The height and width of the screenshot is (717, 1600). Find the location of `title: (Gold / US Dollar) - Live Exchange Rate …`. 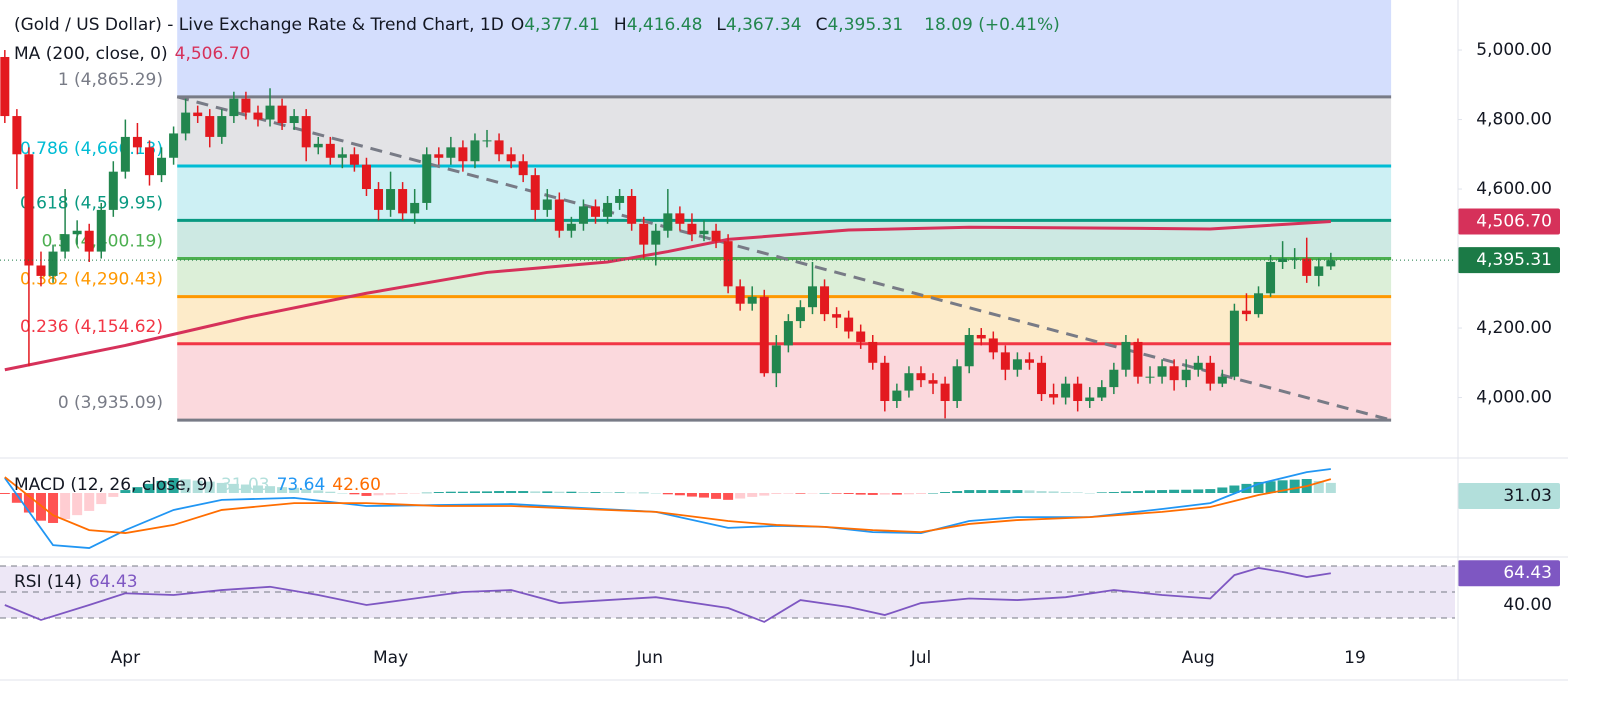

title: (Gold / US Dollar) - Live Exchange Rate … is located at coordinates (259, 25).